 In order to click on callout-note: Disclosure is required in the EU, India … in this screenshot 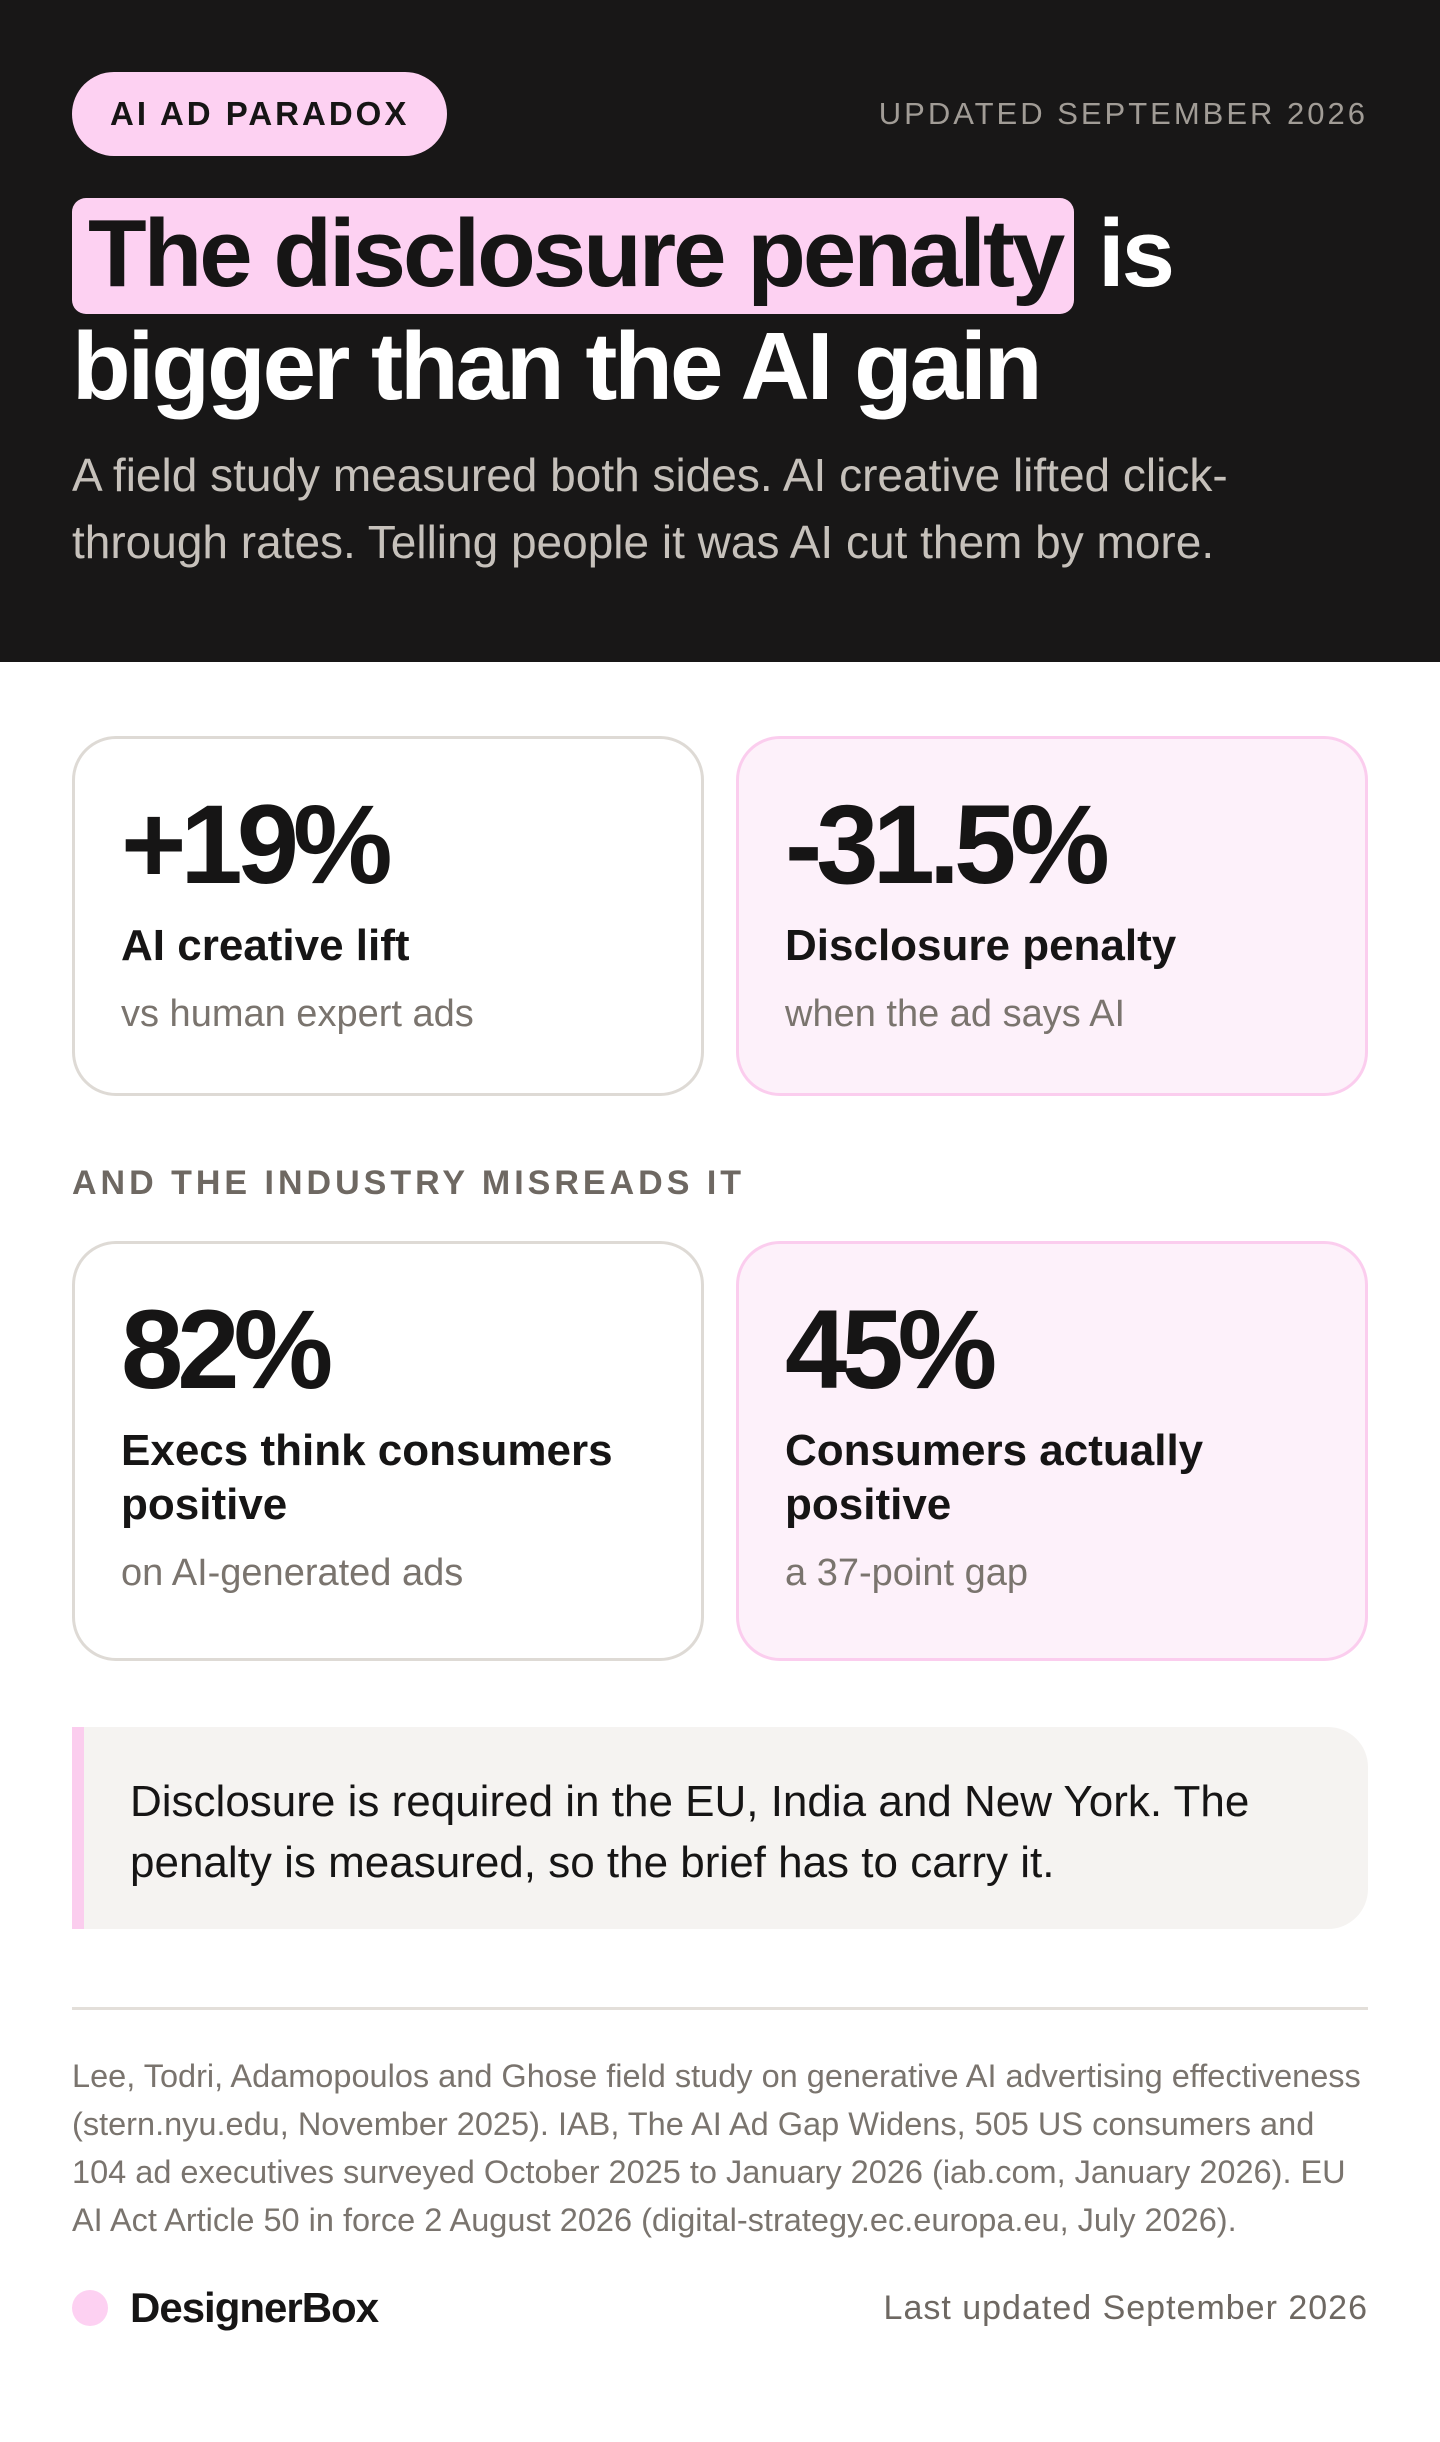, I will do `click(720, 1828)`.